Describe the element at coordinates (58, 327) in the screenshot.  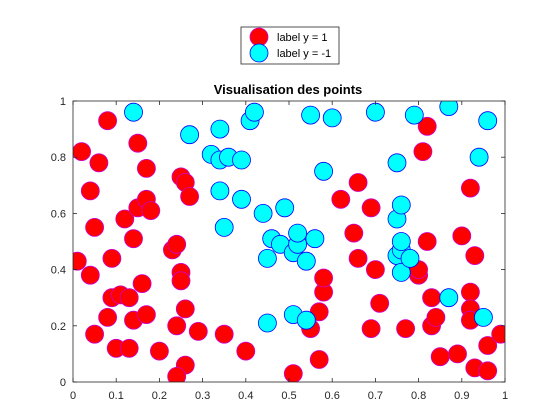
I see `y-tick-label: 0.2` at that location.